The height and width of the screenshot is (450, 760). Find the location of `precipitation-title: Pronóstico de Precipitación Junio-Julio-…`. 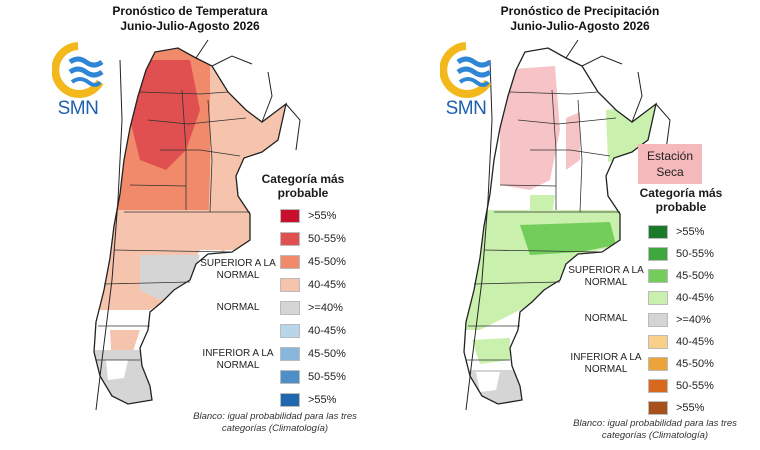

precipitation-title: Pronóstico de Precipitación Junio-Julio-… is located at coordinates (580, 19).